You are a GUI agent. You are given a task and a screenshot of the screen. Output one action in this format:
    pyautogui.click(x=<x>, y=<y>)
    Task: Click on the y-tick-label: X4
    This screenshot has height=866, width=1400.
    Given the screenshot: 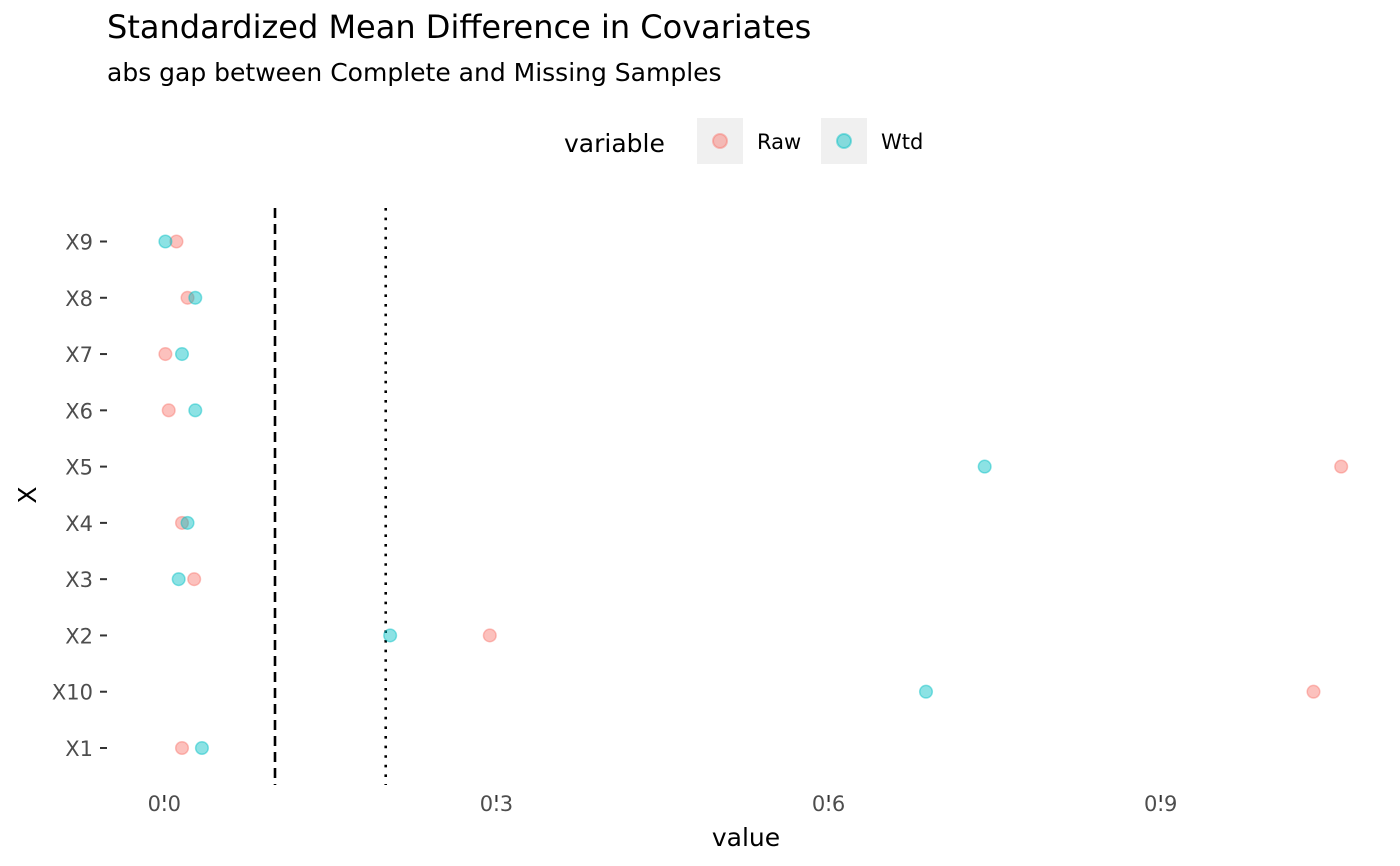 What is the action you would take?
    pyautogui.click(x=79, y=524)
    